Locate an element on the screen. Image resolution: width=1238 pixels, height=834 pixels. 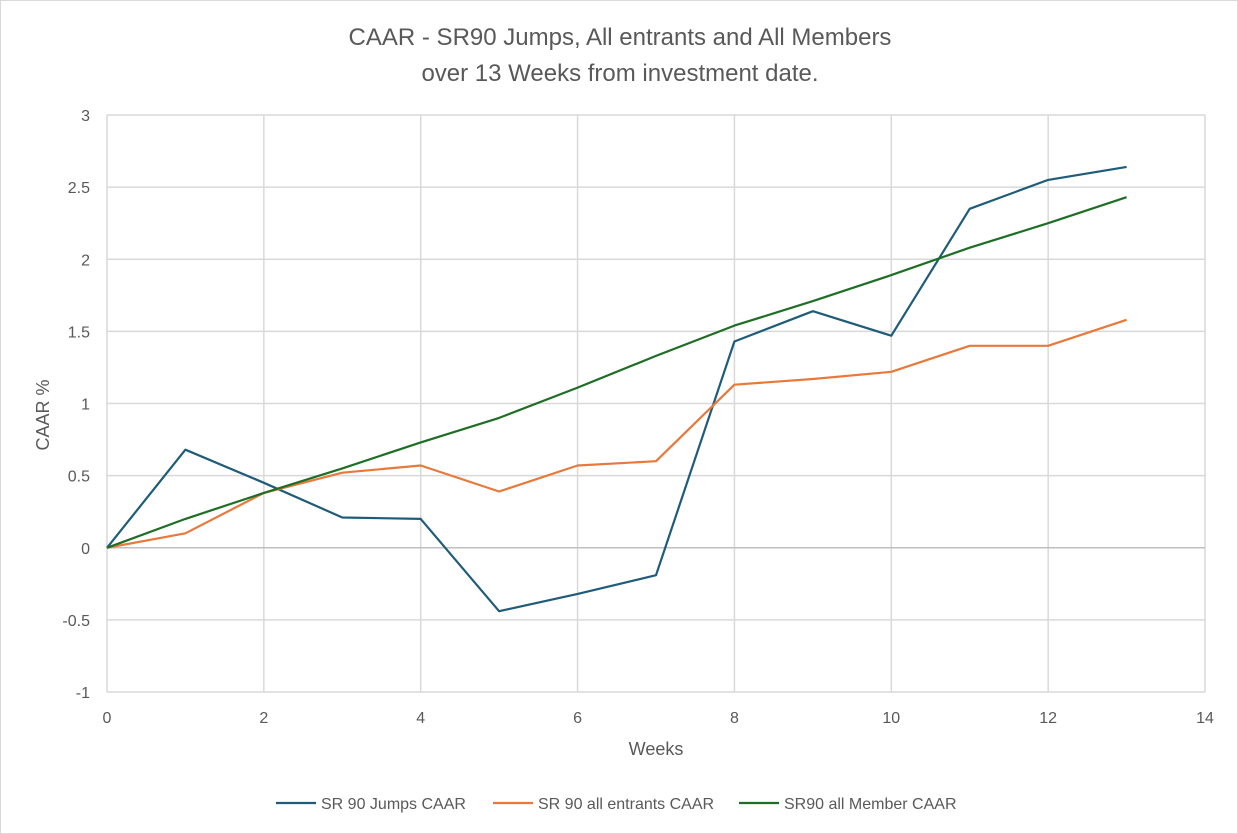
chart-title-line-2: over 13 Weeks from investment date. is located at coordinates (619, 73).